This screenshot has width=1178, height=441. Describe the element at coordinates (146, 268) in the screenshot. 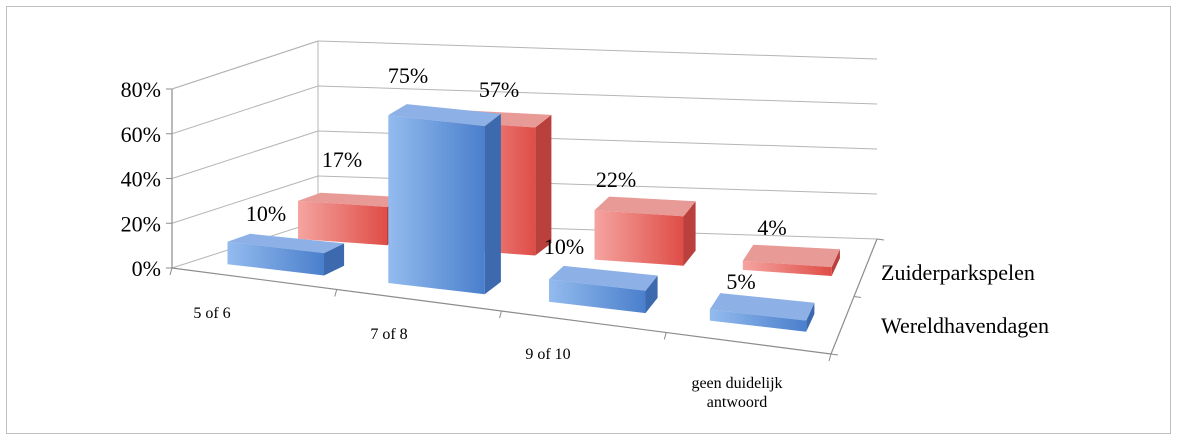

I see `y-tick-label: 0%` at that location.